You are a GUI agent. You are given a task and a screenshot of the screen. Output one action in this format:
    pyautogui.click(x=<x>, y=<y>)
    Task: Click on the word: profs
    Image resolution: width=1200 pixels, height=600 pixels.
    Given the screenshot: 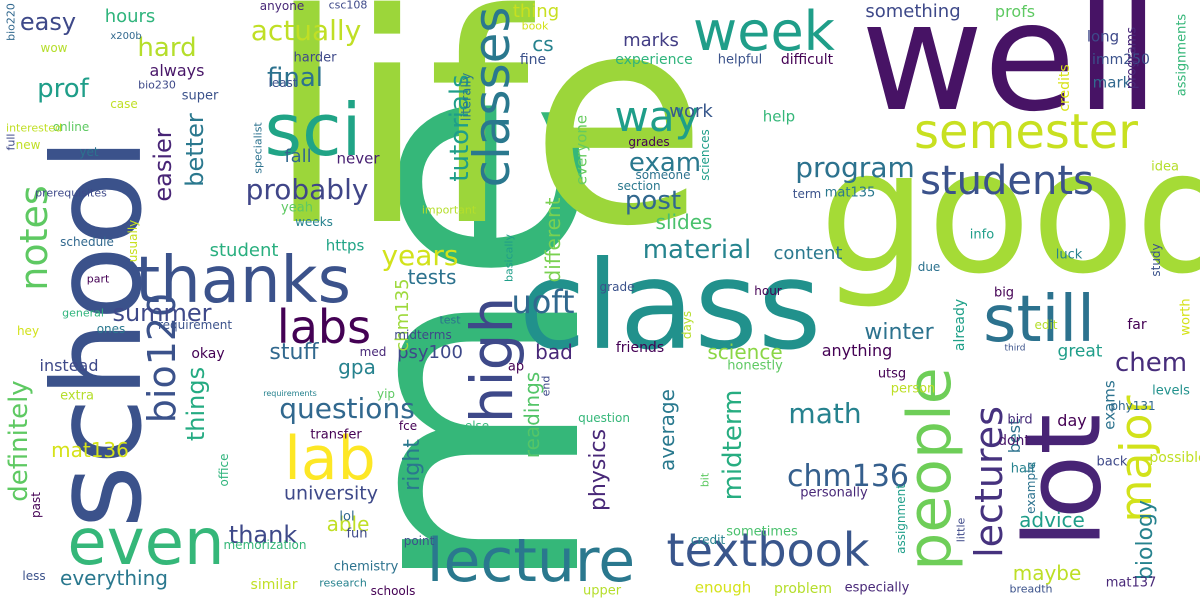 What is the action you would take?
    pyautogui.click(x=1015, y=11)
    